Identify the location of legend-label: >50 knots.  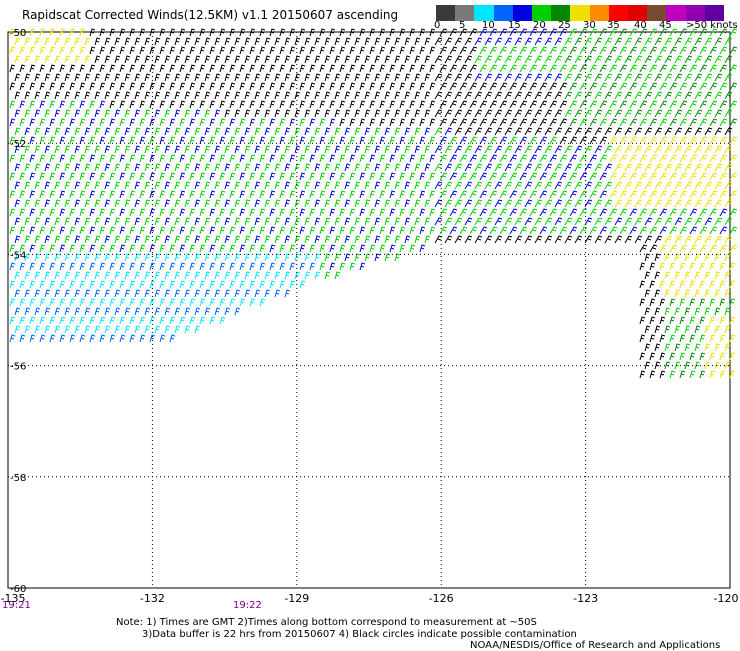
(712, 25).